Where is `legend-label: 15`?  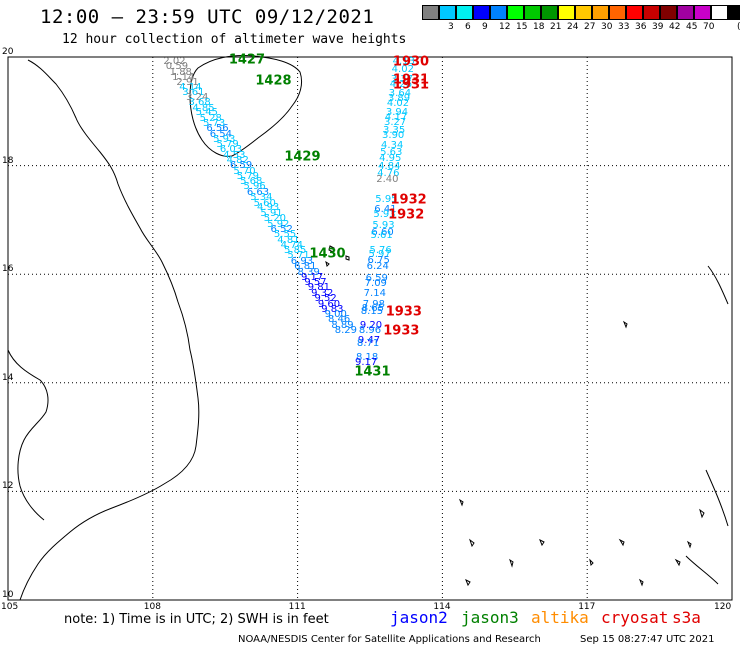 legend-label: 15 is located at coordinates (522, 27).